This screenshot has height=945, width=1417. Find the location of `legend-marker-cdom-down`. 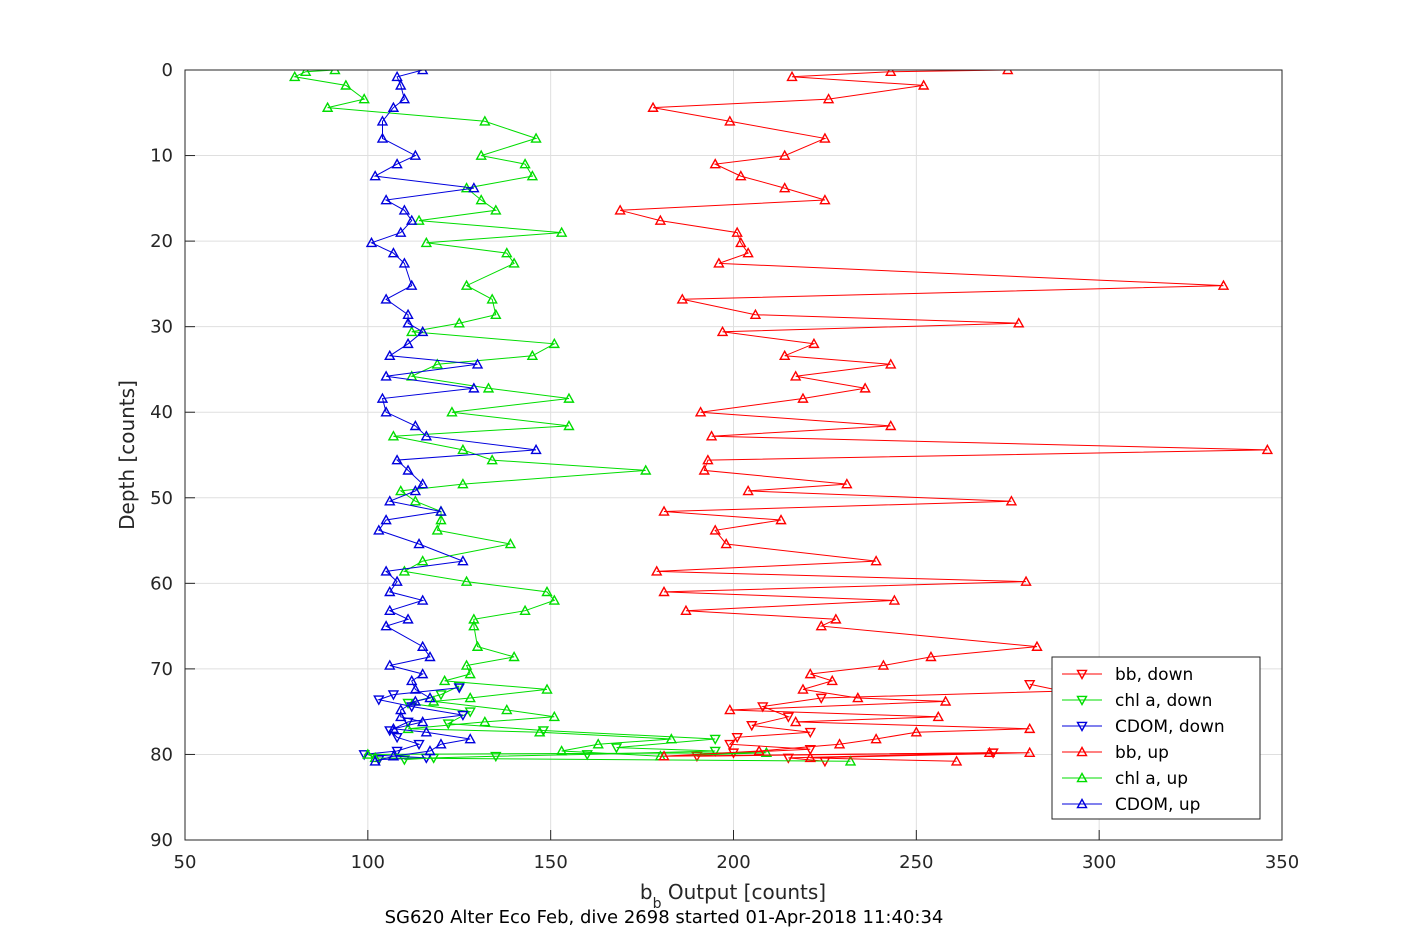

legend-marker-cdom-down is located at coordinates (1082, 726).